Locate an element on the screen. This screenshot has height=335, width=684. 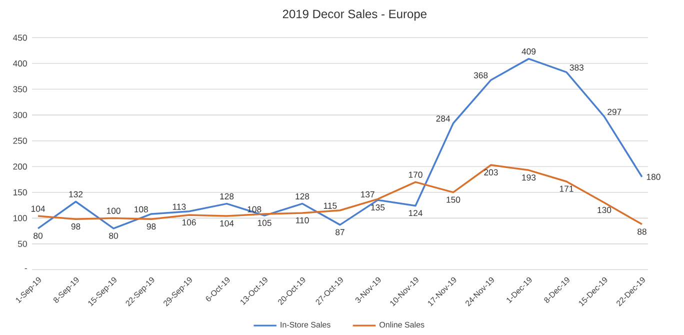
y-tick-label: 200 is located at coordinates (20, 167).